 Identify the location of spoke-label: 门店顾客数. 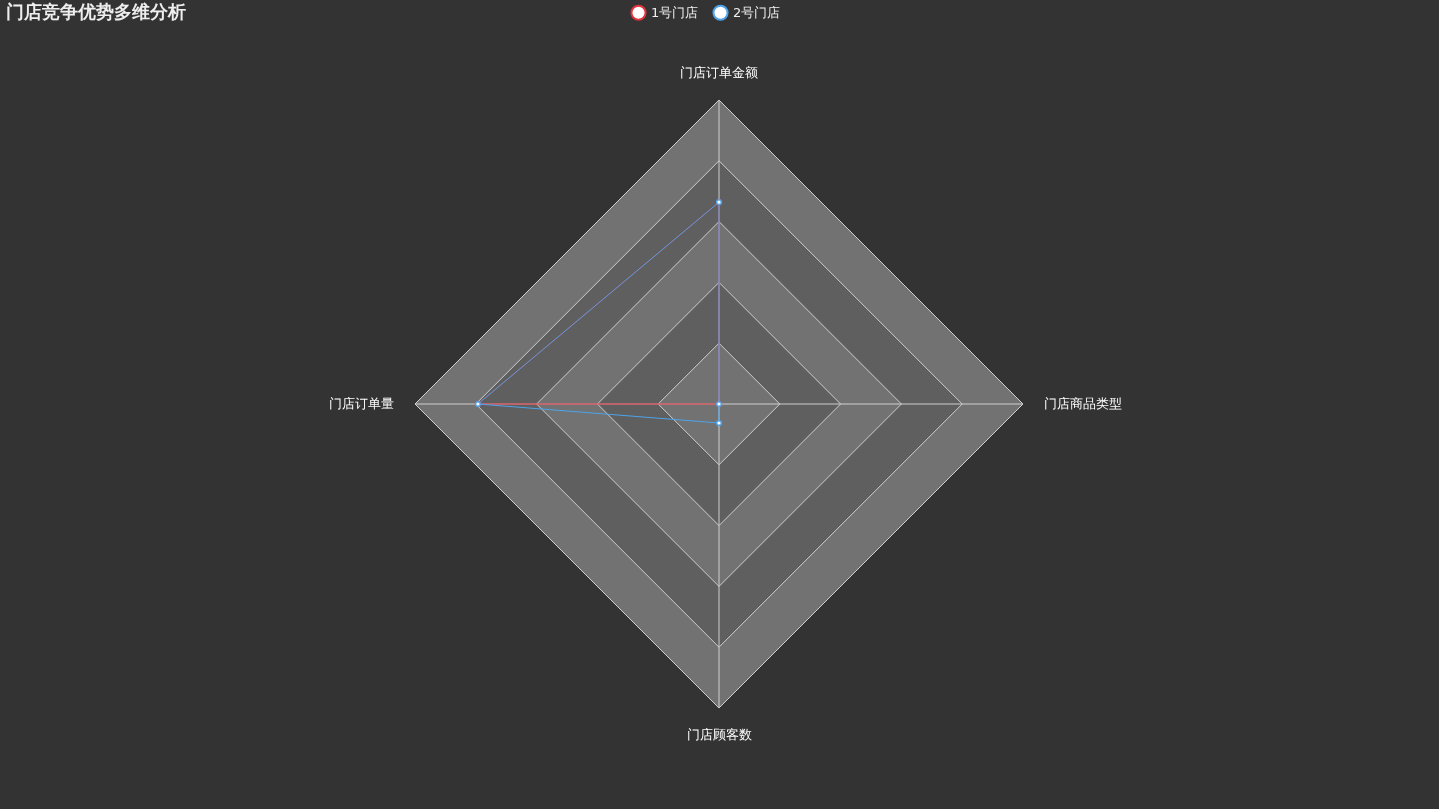
(719, 735).